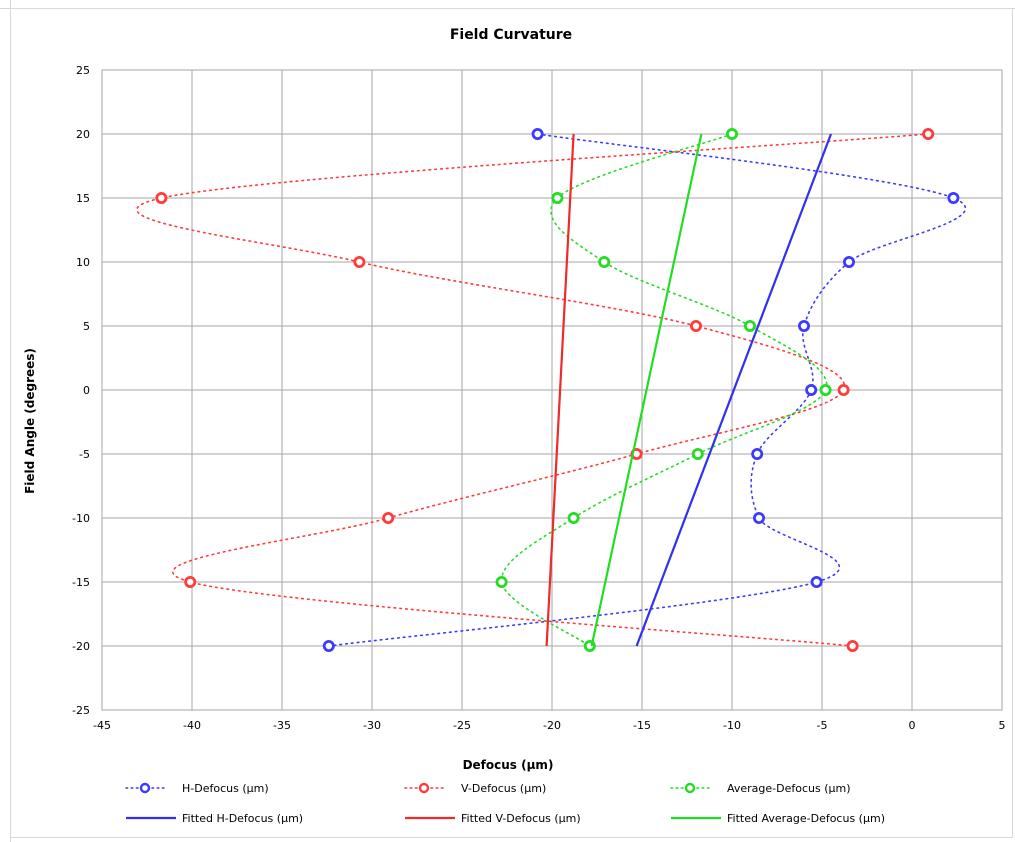  I want to click on legend-item: H-Defocus (µm), so click(197, 788).